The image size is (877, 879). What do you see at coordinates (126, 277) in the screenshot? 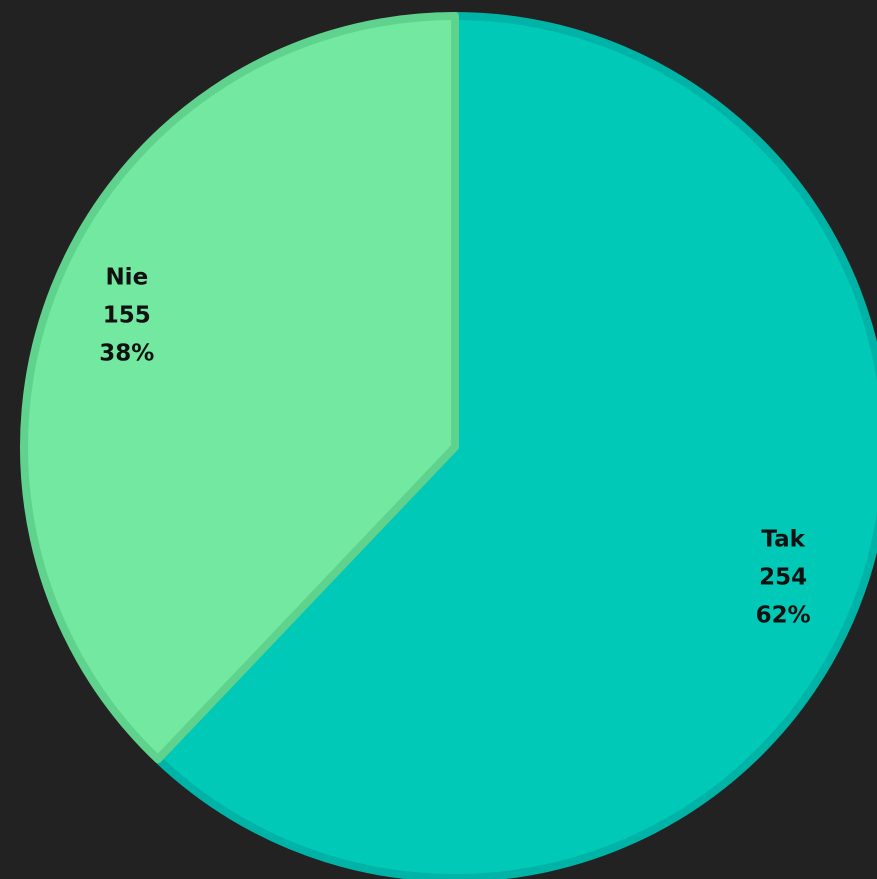
I see `slice-label: Nie` at bounding box center [126, 277].